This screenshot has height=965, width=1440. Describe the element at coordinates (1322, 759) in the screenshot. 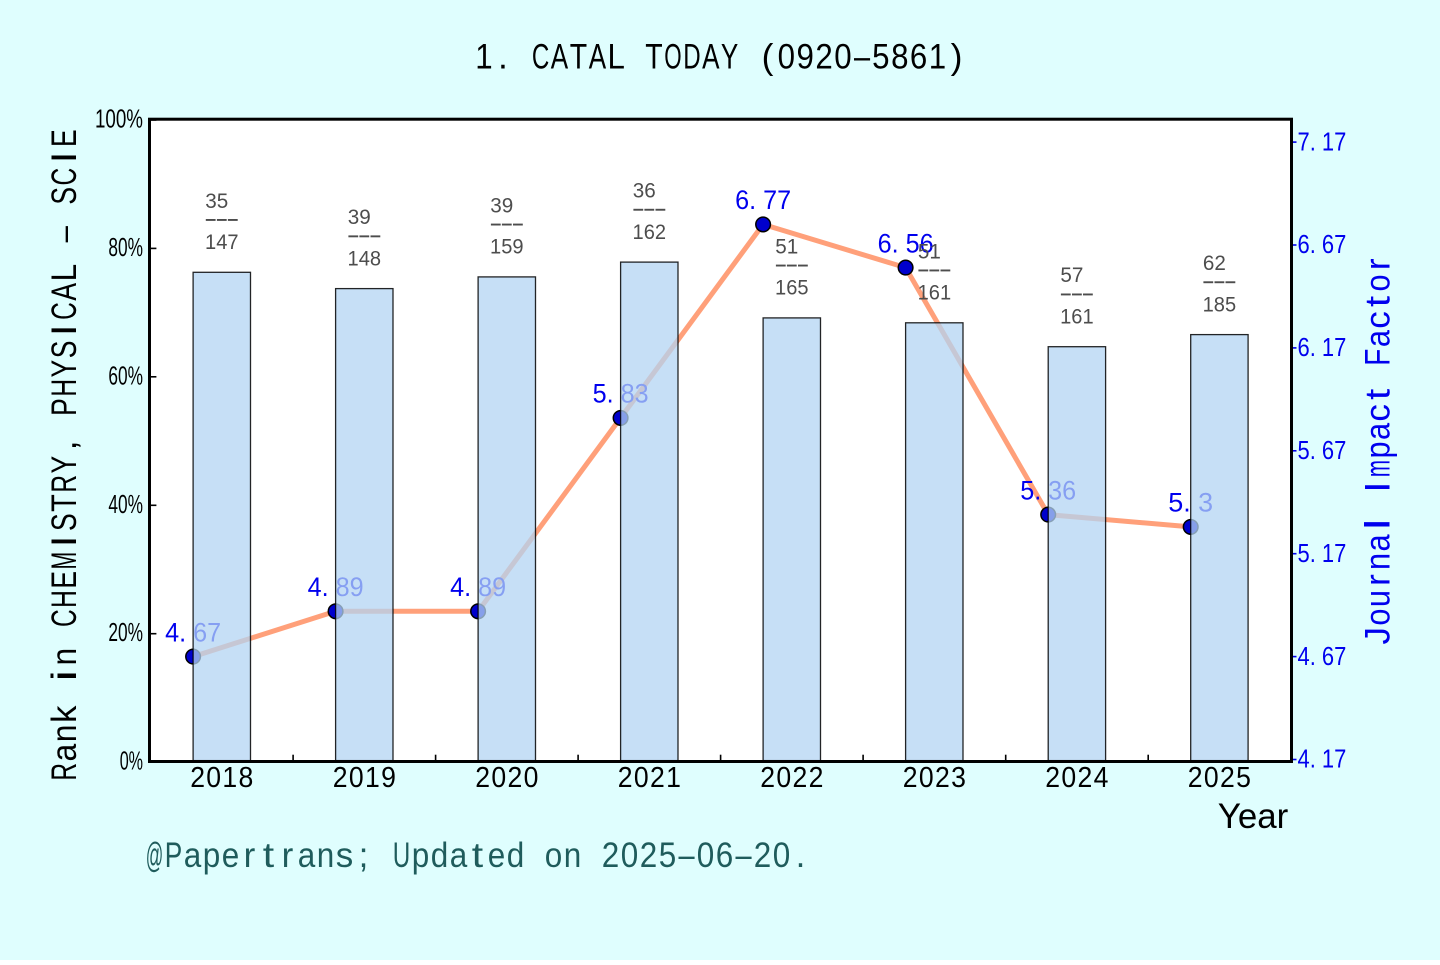

I see `svg-text: 4. 17` at that location.